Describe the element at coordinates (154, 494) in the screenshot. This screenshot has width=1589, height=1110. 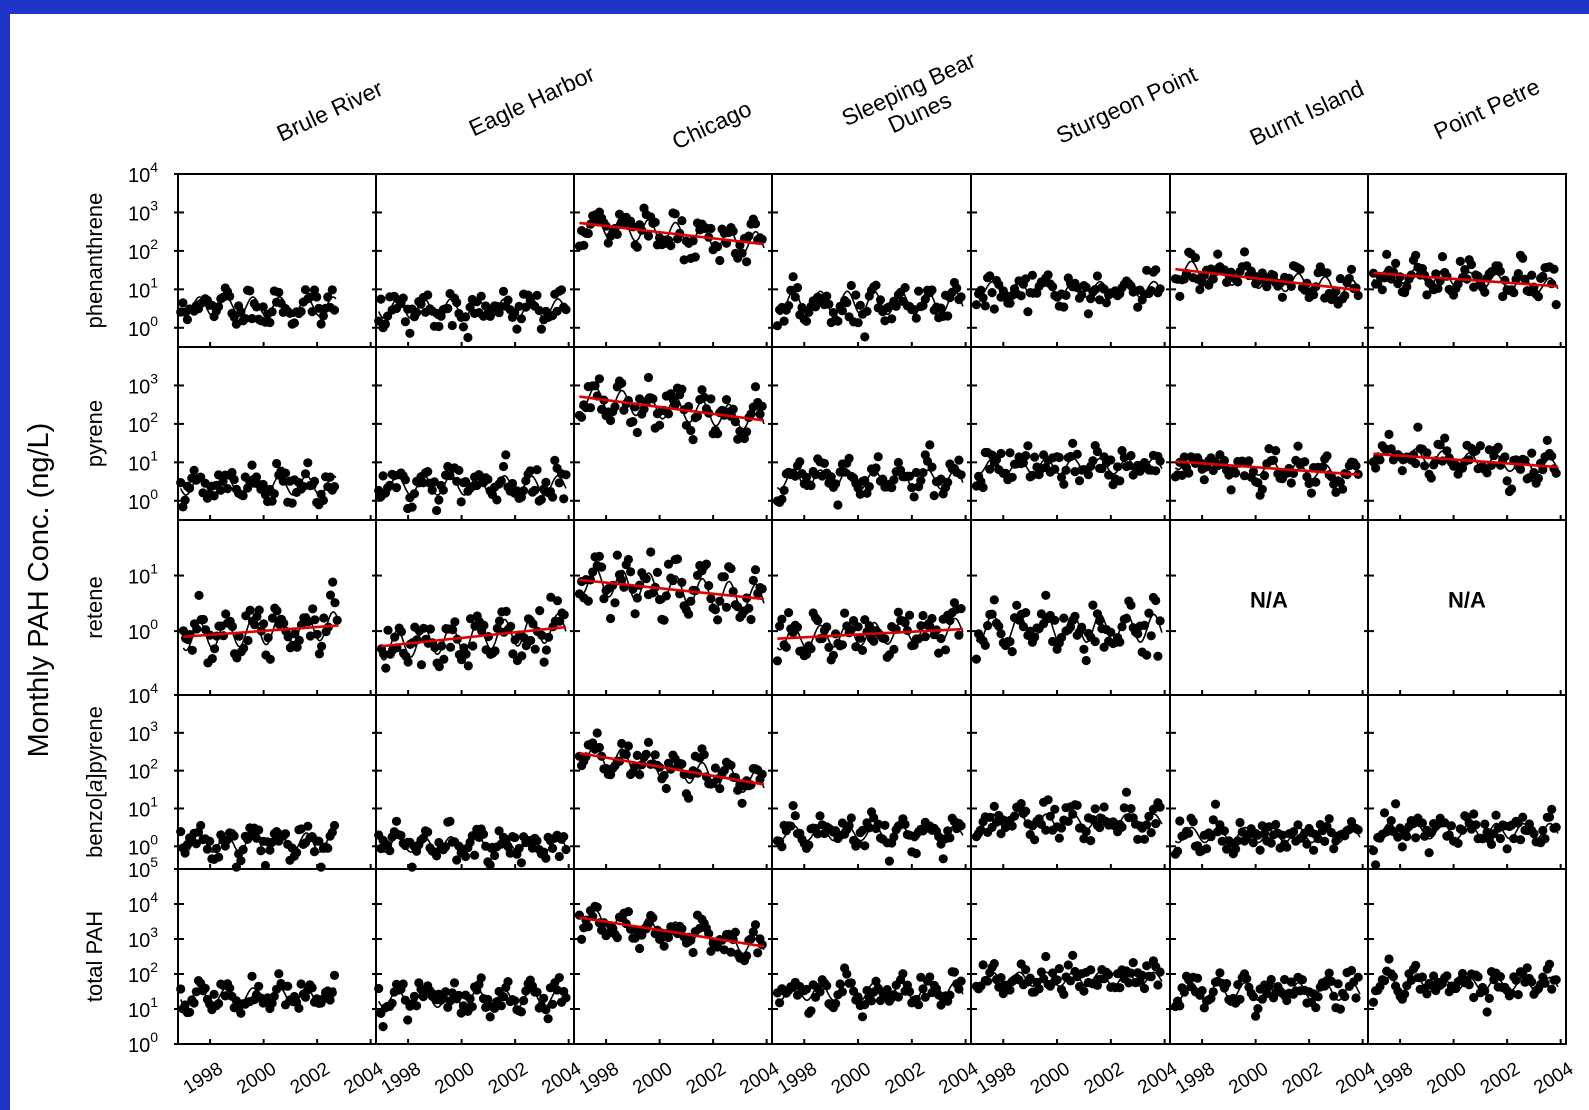
I see `y-tick-exponent: 0` at that location.